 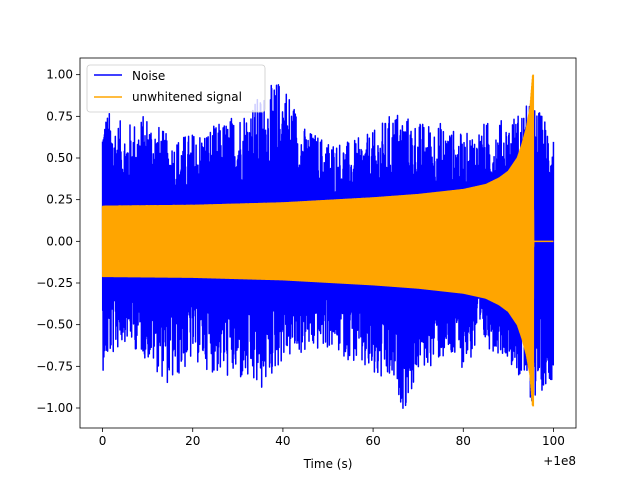 I want to click on x-tick-label: 20, so click(x=192, y=441).